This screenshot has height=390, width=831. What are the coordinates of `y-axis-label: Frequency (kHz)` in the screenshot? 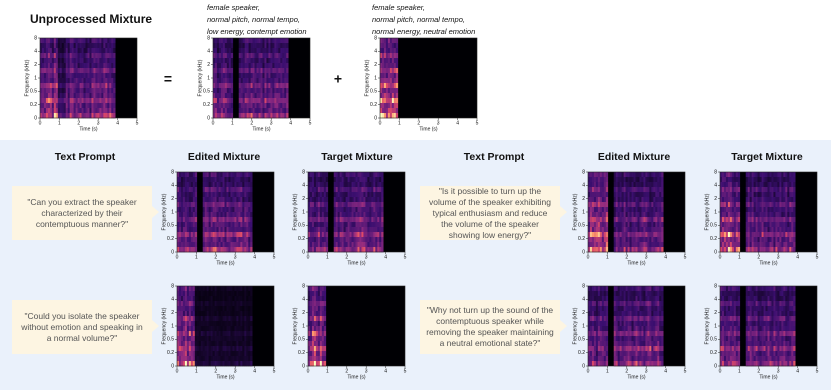 It's located at (295, 325).